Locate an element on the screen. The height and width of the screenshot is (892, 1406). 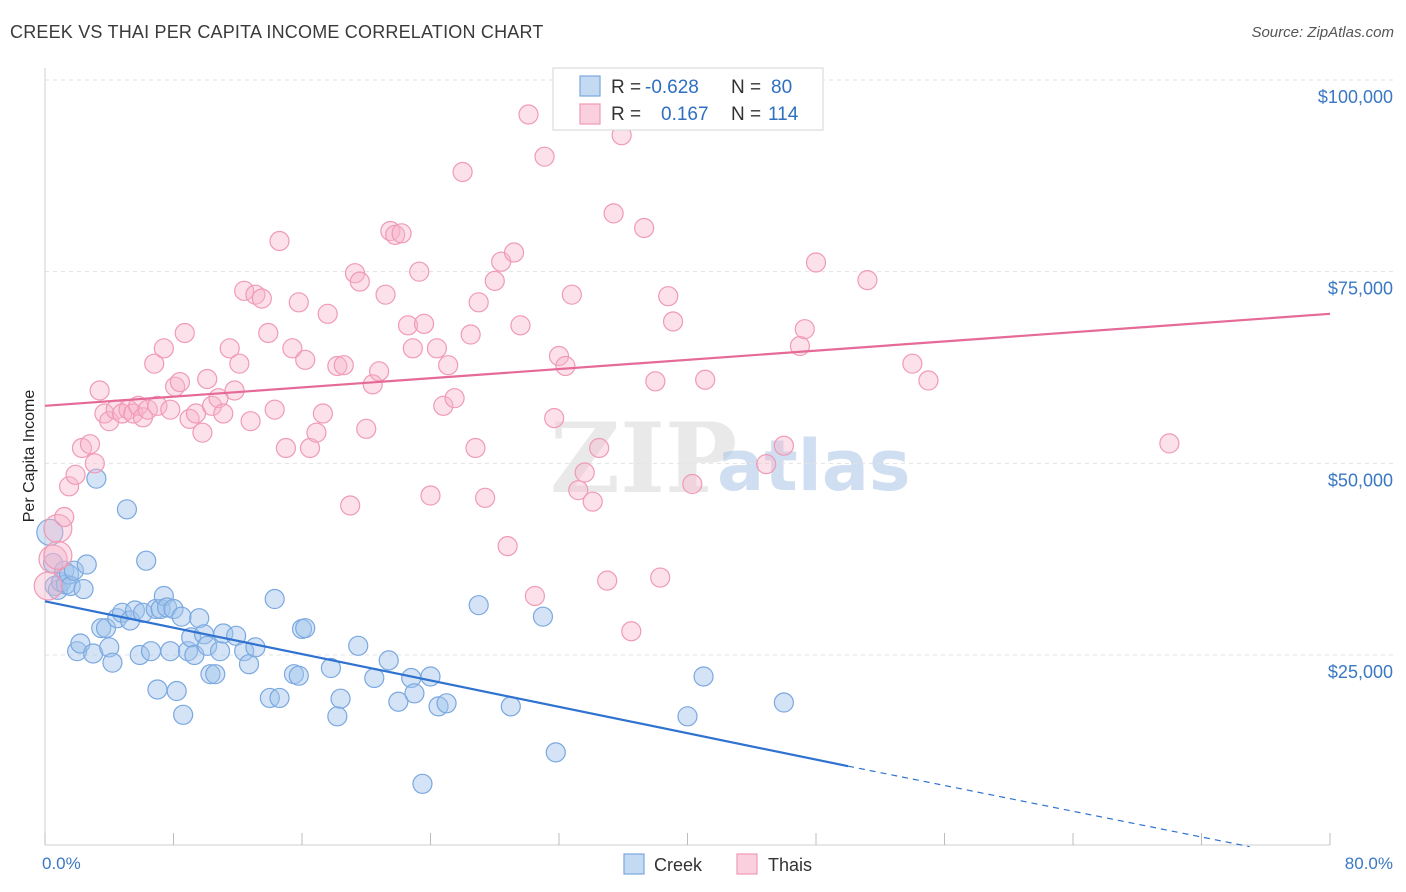
thais-series-label: Thais is located at coordinates (790, 865).